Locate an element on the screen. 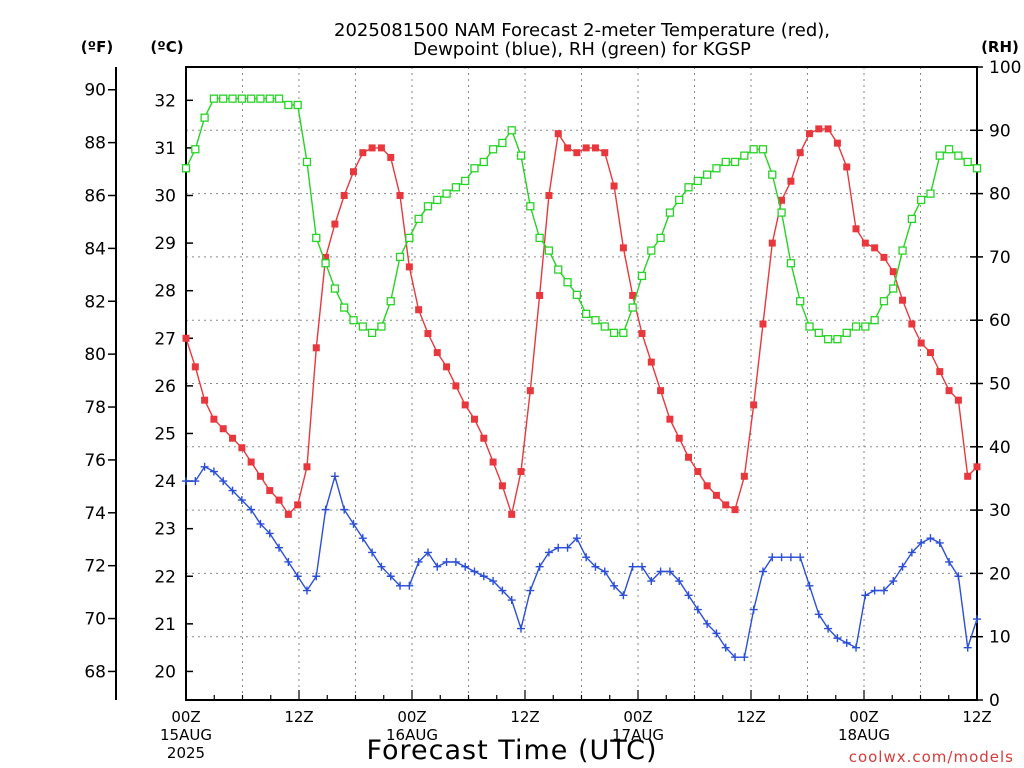 The width and height of the screenshot is (1024, 768). x-tick-label: 16AUG is located at coordinates (412, 735).